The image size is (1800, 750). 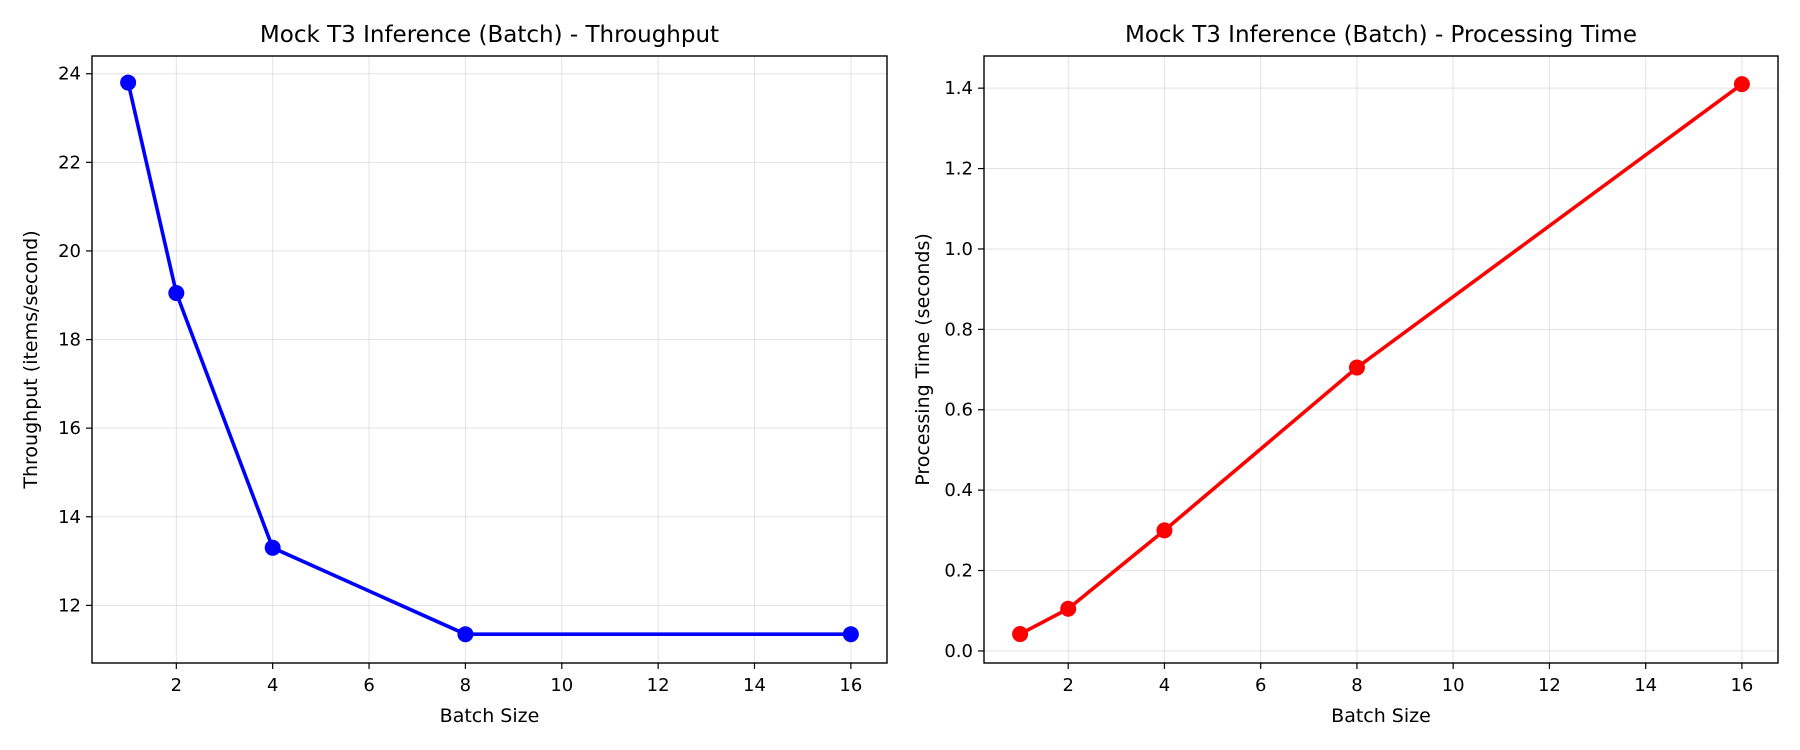 What do you see at coordinates (958, 88) in the screenshot?
I see `y-tick-label: 1.4` at bounding box center [958, 88].